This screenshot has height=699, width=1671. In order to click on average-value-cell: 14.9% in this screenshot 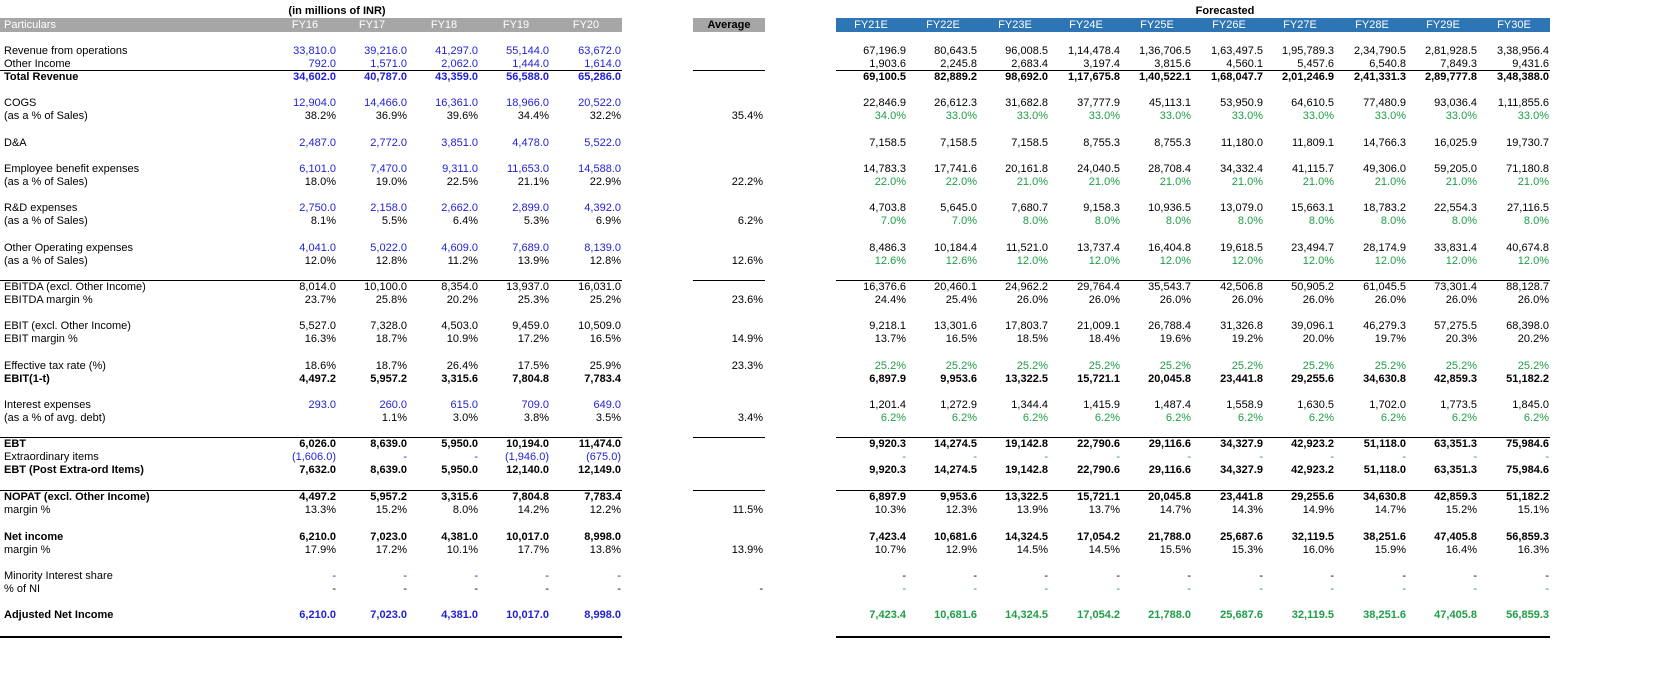, I will do `click(747, 339)`.